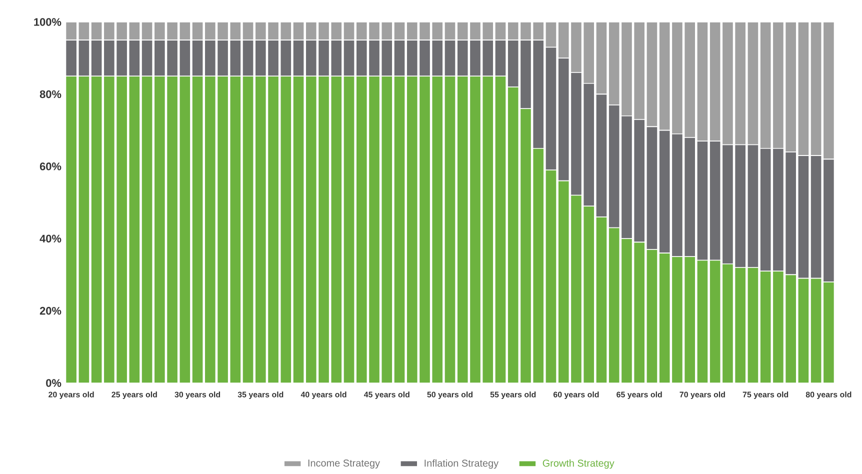 This screenshot has width=862, height=474. Describe the element at coordinates (51, 166) in the screenshot. I see `y-tick-label: 60%` at that location.